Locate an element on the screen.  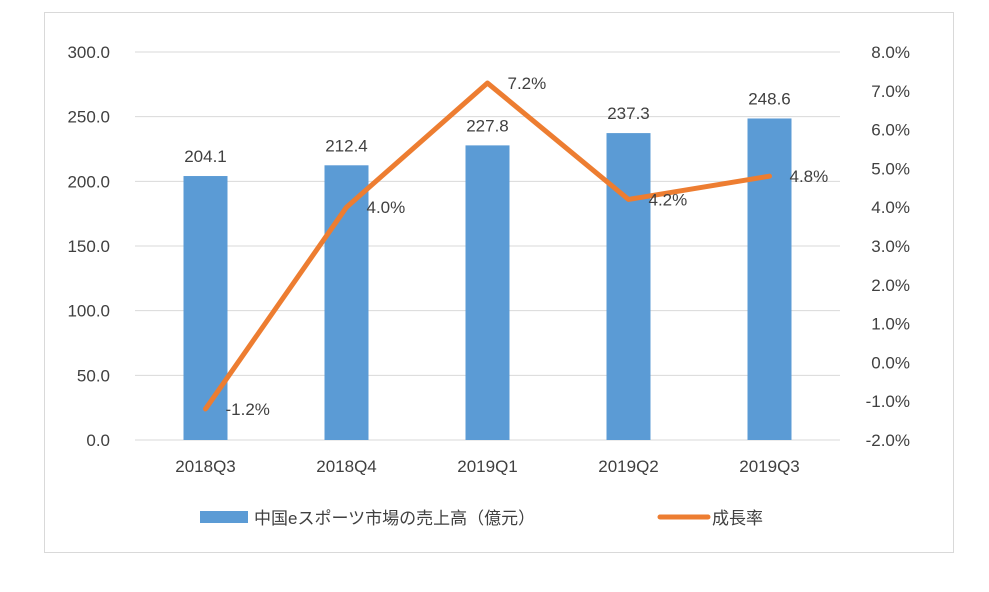
x-tick-label: 2019Q1 is located at coordinates (487, 466).